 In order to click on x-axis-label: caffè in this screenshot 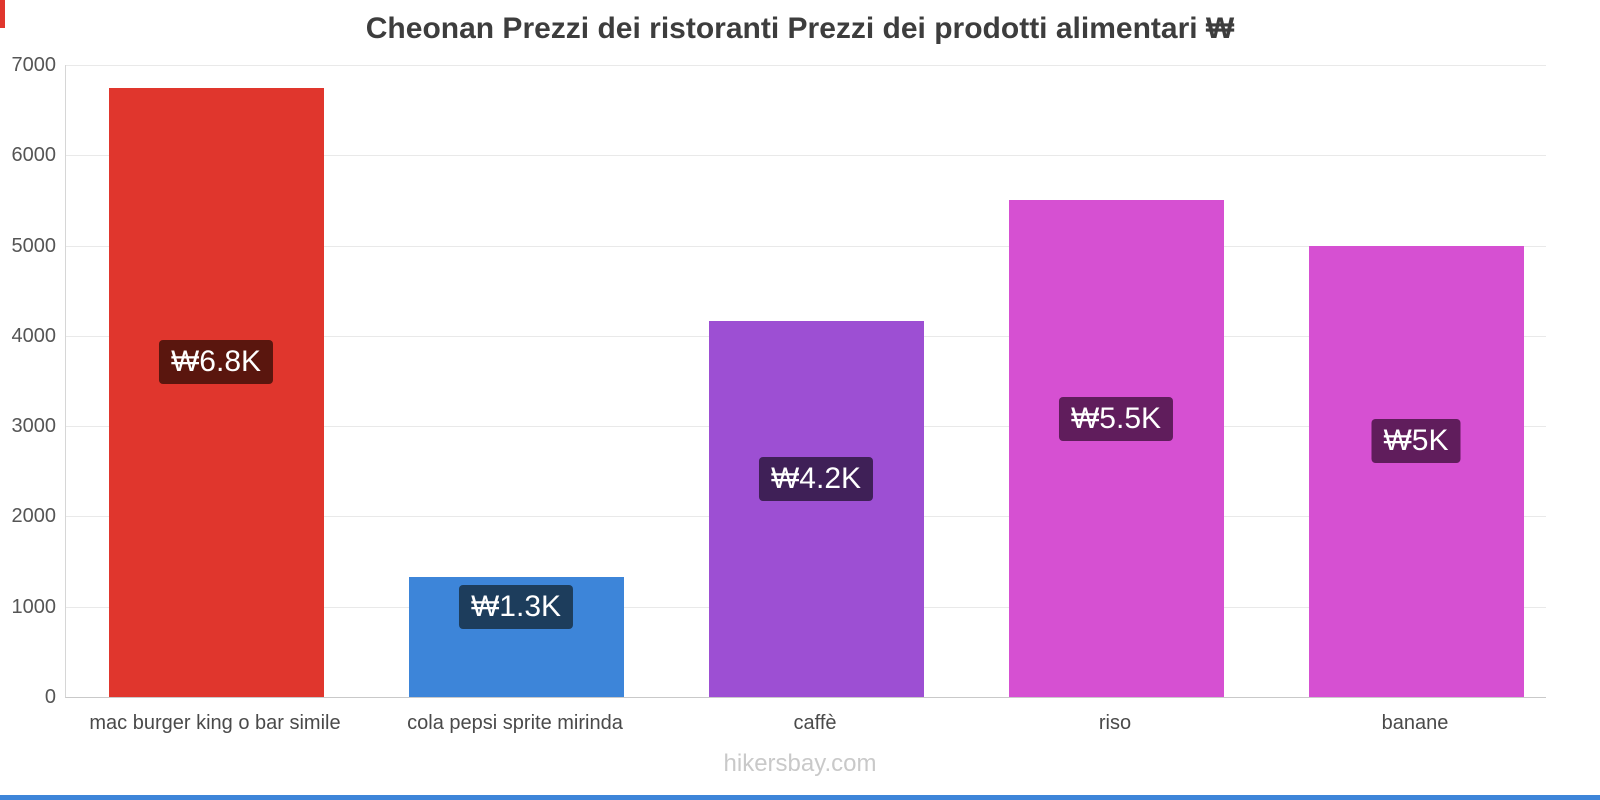, I will do `click(815, 723)`.